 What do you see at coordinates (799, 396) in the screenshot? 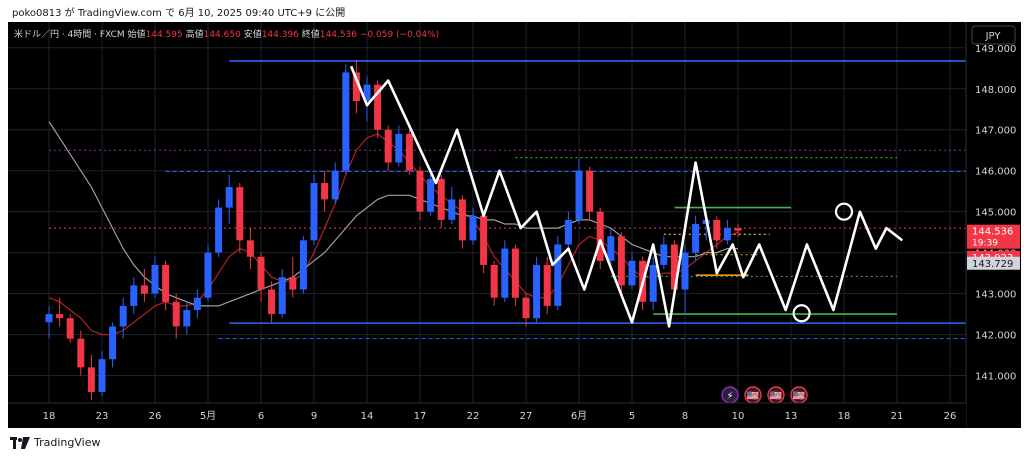
I see `event-marker-glyph: 🇺🇸` at bounding box center [799, 396].